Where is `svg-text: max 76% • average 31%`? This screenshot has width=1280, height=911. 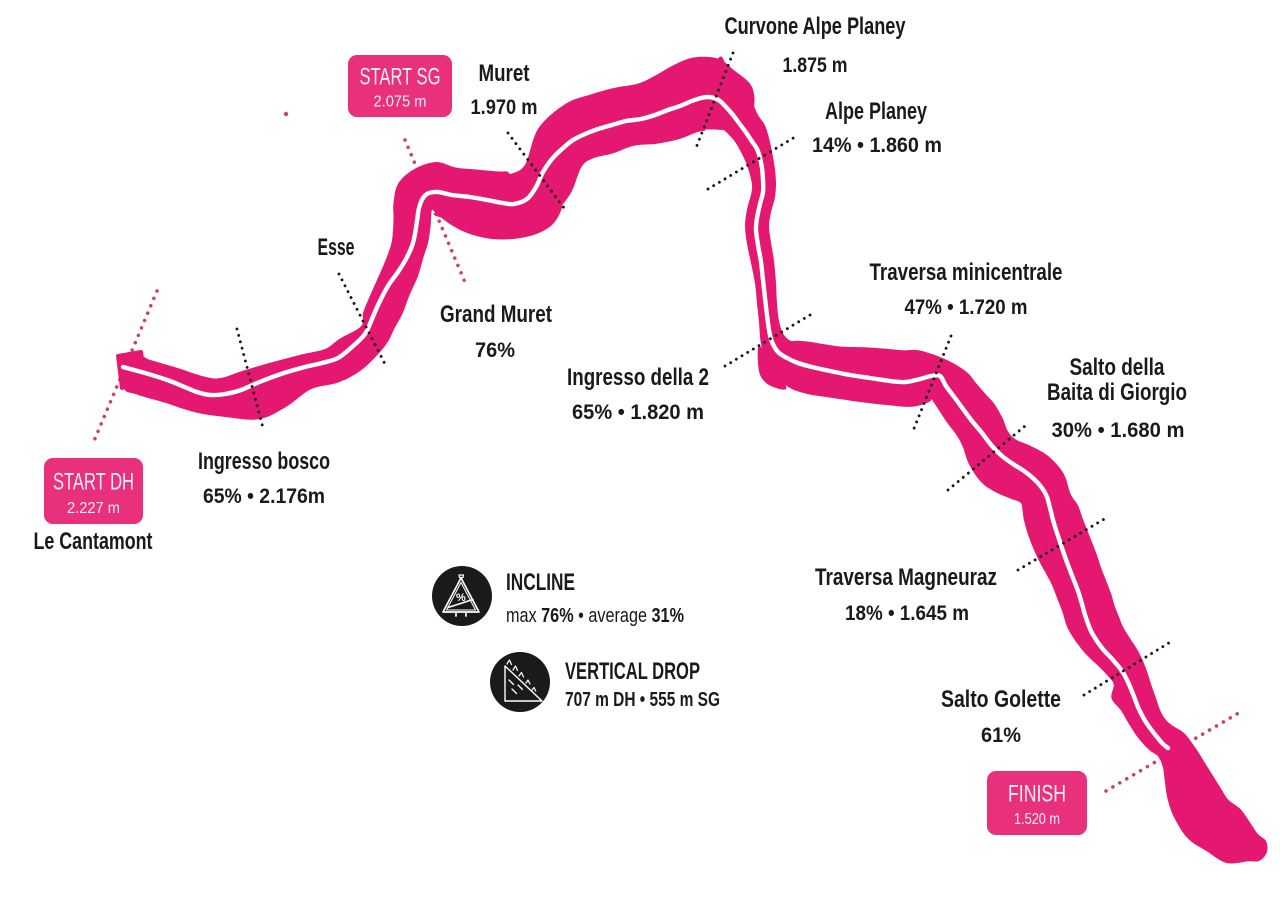
svg-text: max 76% • average 31% is located at coordinates (595, 616).